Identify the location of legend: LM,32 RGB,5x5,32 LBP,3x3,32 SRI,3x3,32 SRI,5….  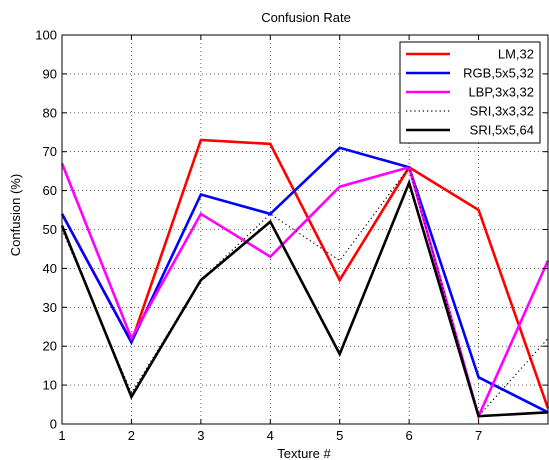
(470, 92).